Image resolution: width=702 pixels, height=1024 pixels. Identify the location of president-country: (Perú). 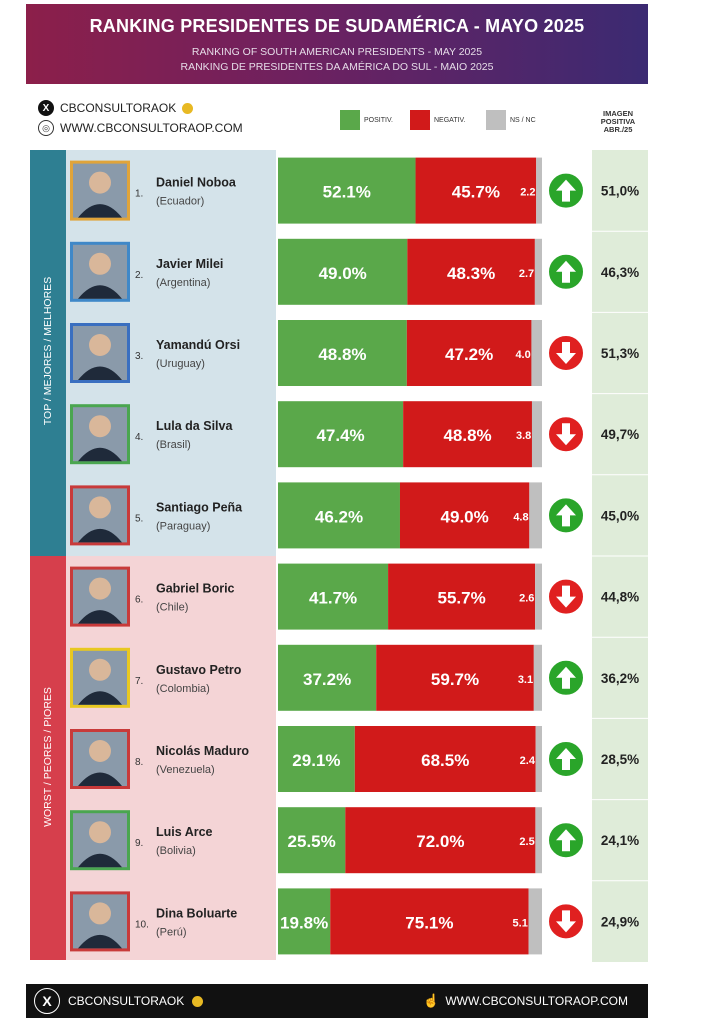
(171, 932).